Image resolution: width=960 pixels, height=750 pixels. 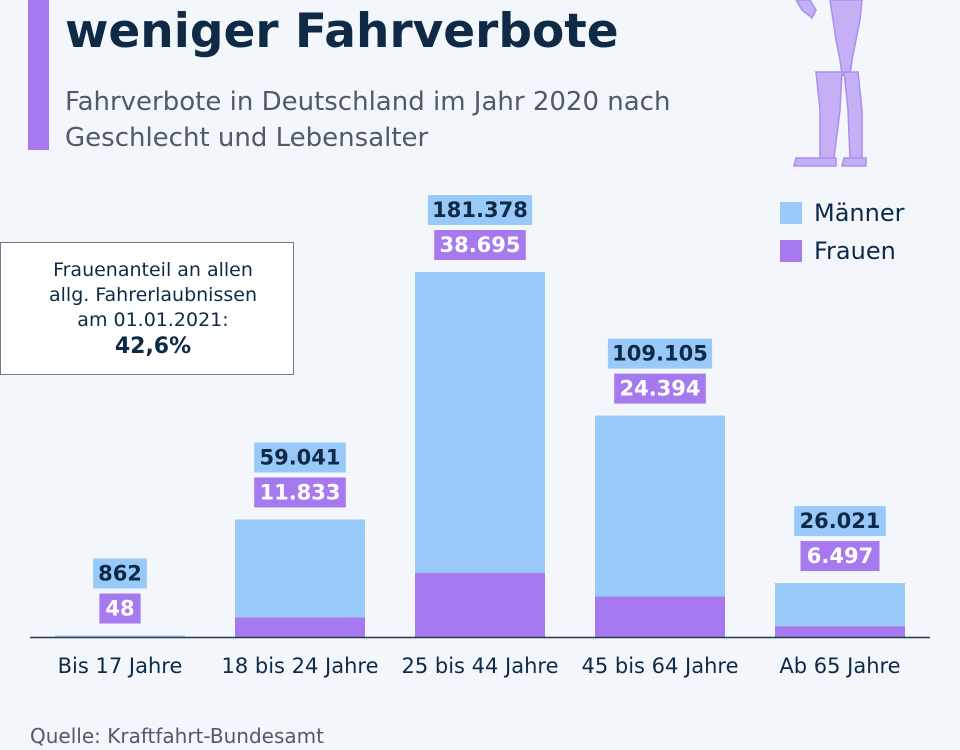 What do you see at coordinates (839, 666) in the screenshot?
I see `x-tick-label: Ab 65 Jahre` at bounding box center [839, 666].